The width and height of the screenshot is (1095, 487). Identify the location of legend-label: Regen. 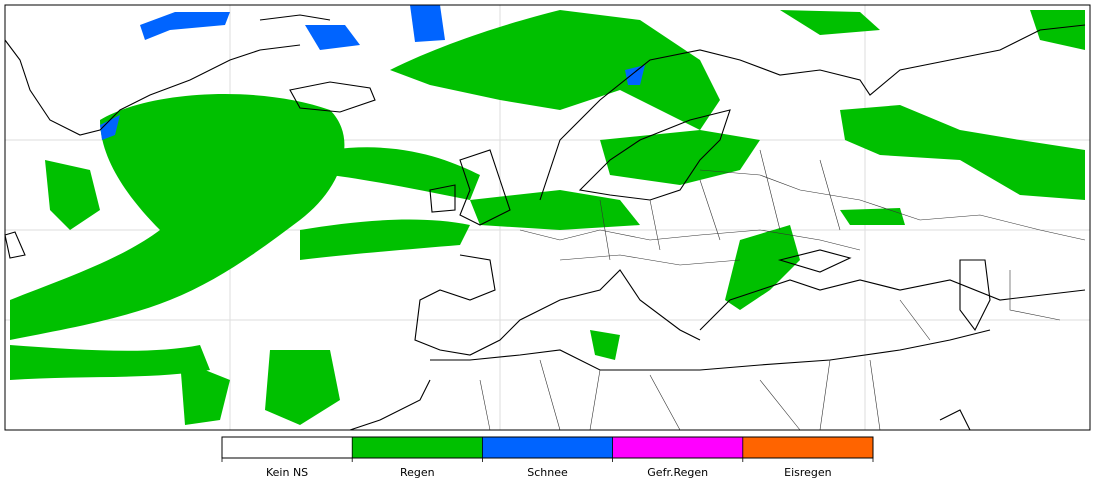
(417, 472).